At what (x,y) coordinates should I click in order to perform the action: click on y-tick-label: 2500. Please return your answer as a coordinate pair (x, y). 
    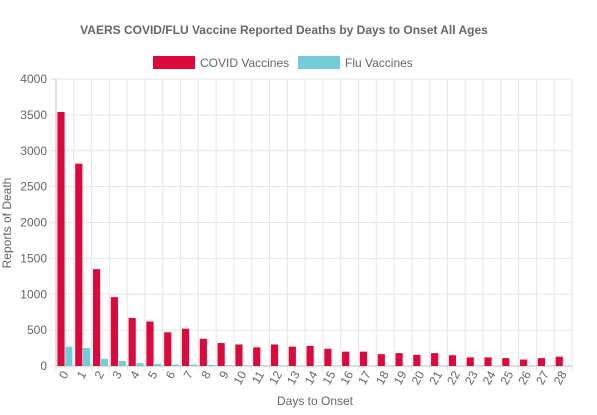
    Looking at the image, I should click on (33, 187).